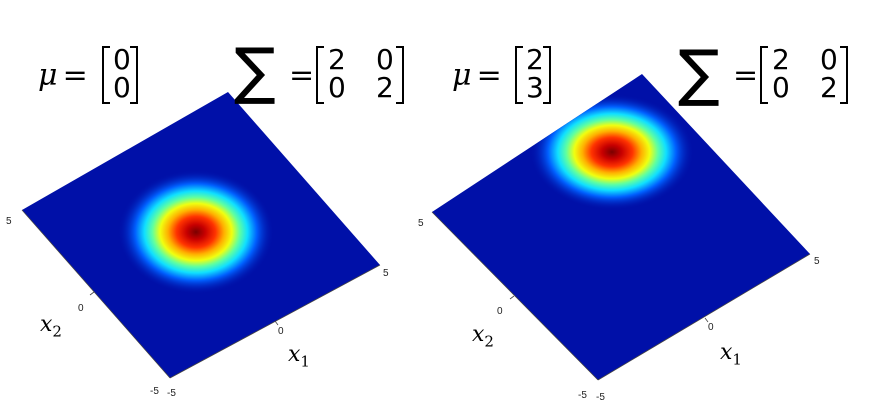  Describe the element at coordinates (515, 296) in the screenshot. I see `x2-axis-right` at that location.